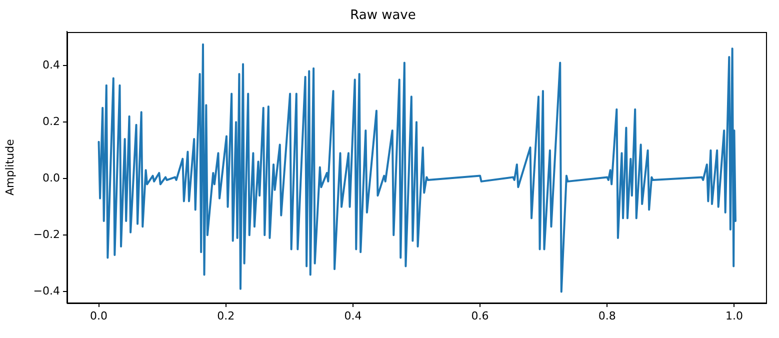  What do you see at coordinates (480, 315) in the screenshot?
I see `x-tick-label: 0.6` at bounding box center [480, 315].